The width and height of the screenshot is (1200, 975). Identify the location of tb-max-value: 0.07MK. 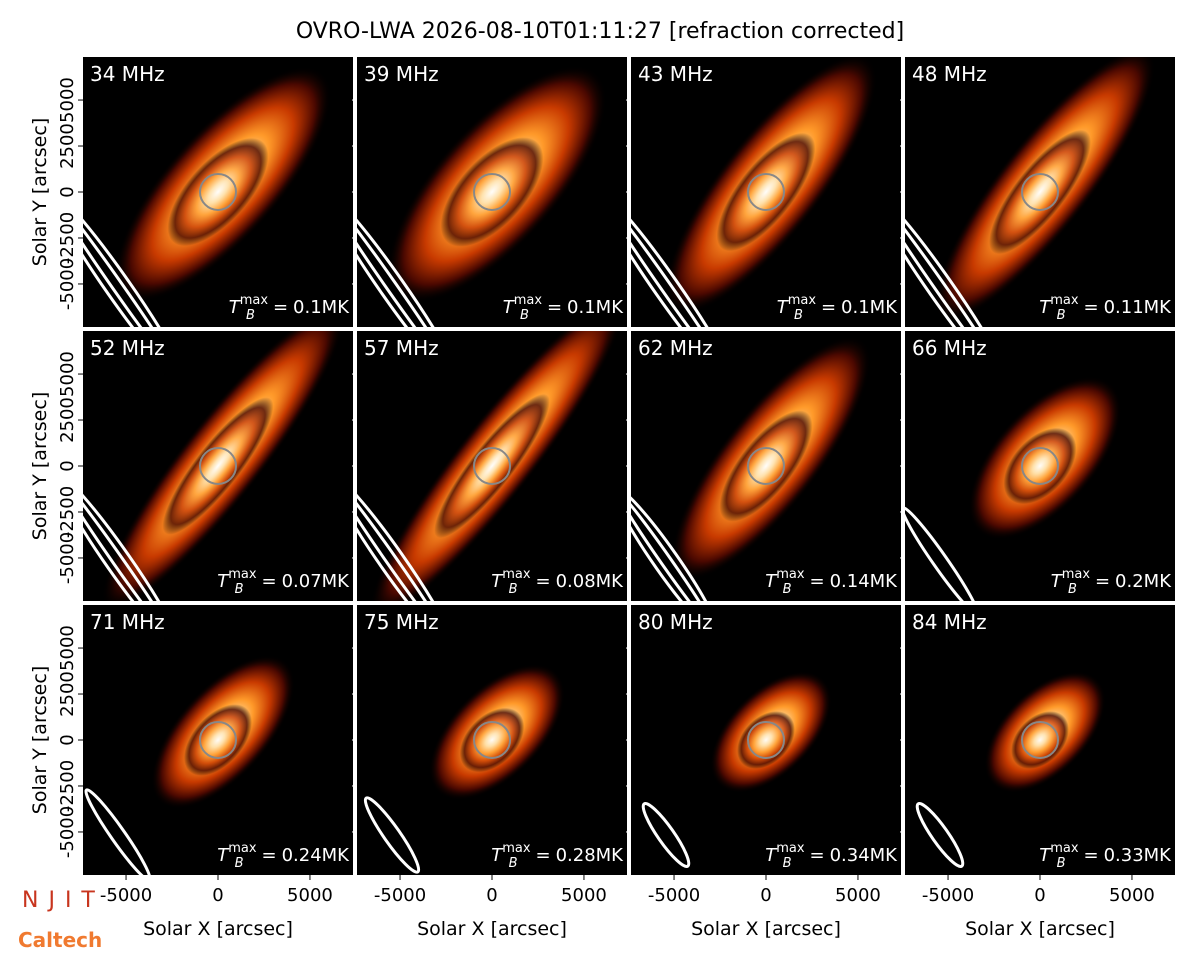
(316, 581).